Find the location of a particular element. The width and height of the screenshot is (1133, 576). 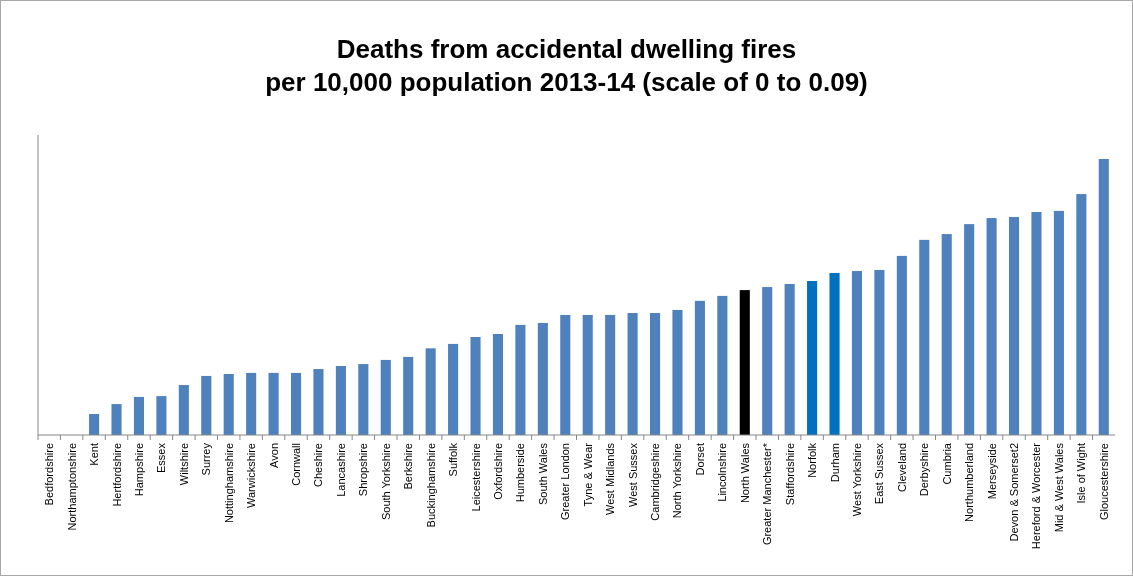

x-tick-label: Avon is located at coordinates (273, 455).